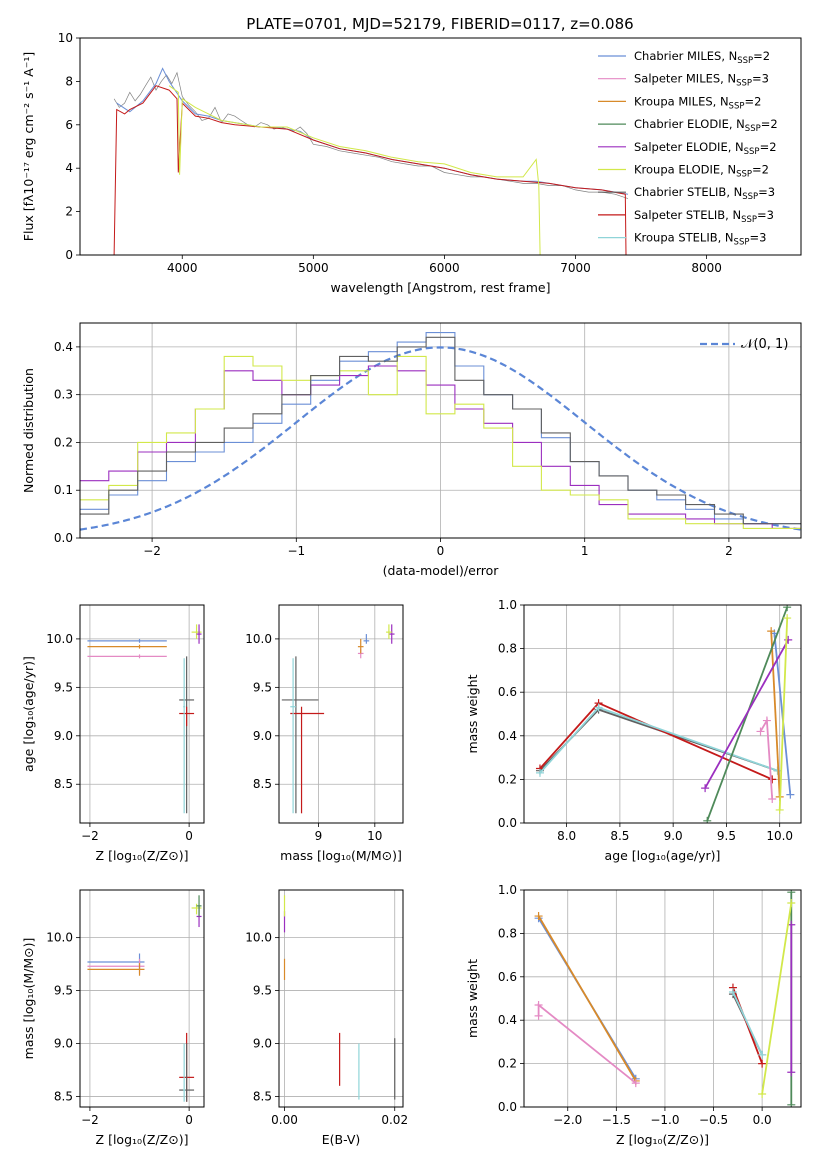 The image size is (819, 1170). What do you see at coordinates (697, 102) in the screenshot?
I see `legend-label: Kroupa MILES, NSSP=2` at bounding box center [697, 102].